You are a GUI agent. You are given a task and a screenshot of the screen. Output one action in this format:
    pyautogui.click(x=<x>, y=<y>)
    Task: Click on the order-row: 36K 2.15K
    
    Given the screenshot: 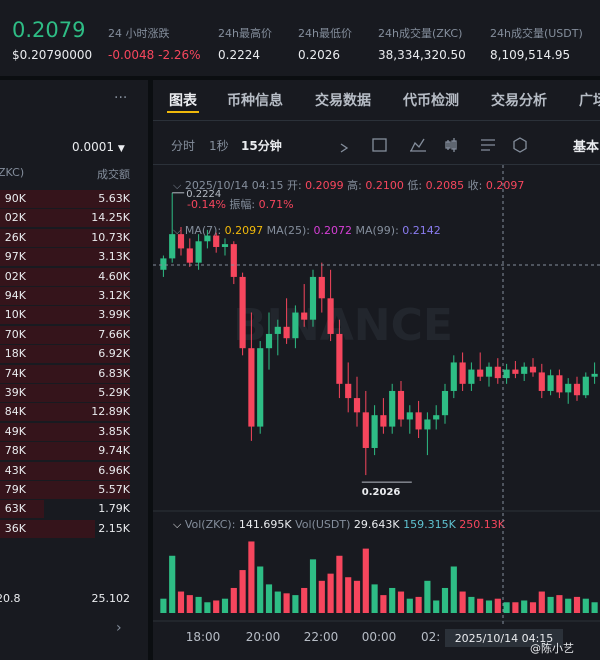 What is the action you would take?
    pyautogui.click(x=74, y=528)
    